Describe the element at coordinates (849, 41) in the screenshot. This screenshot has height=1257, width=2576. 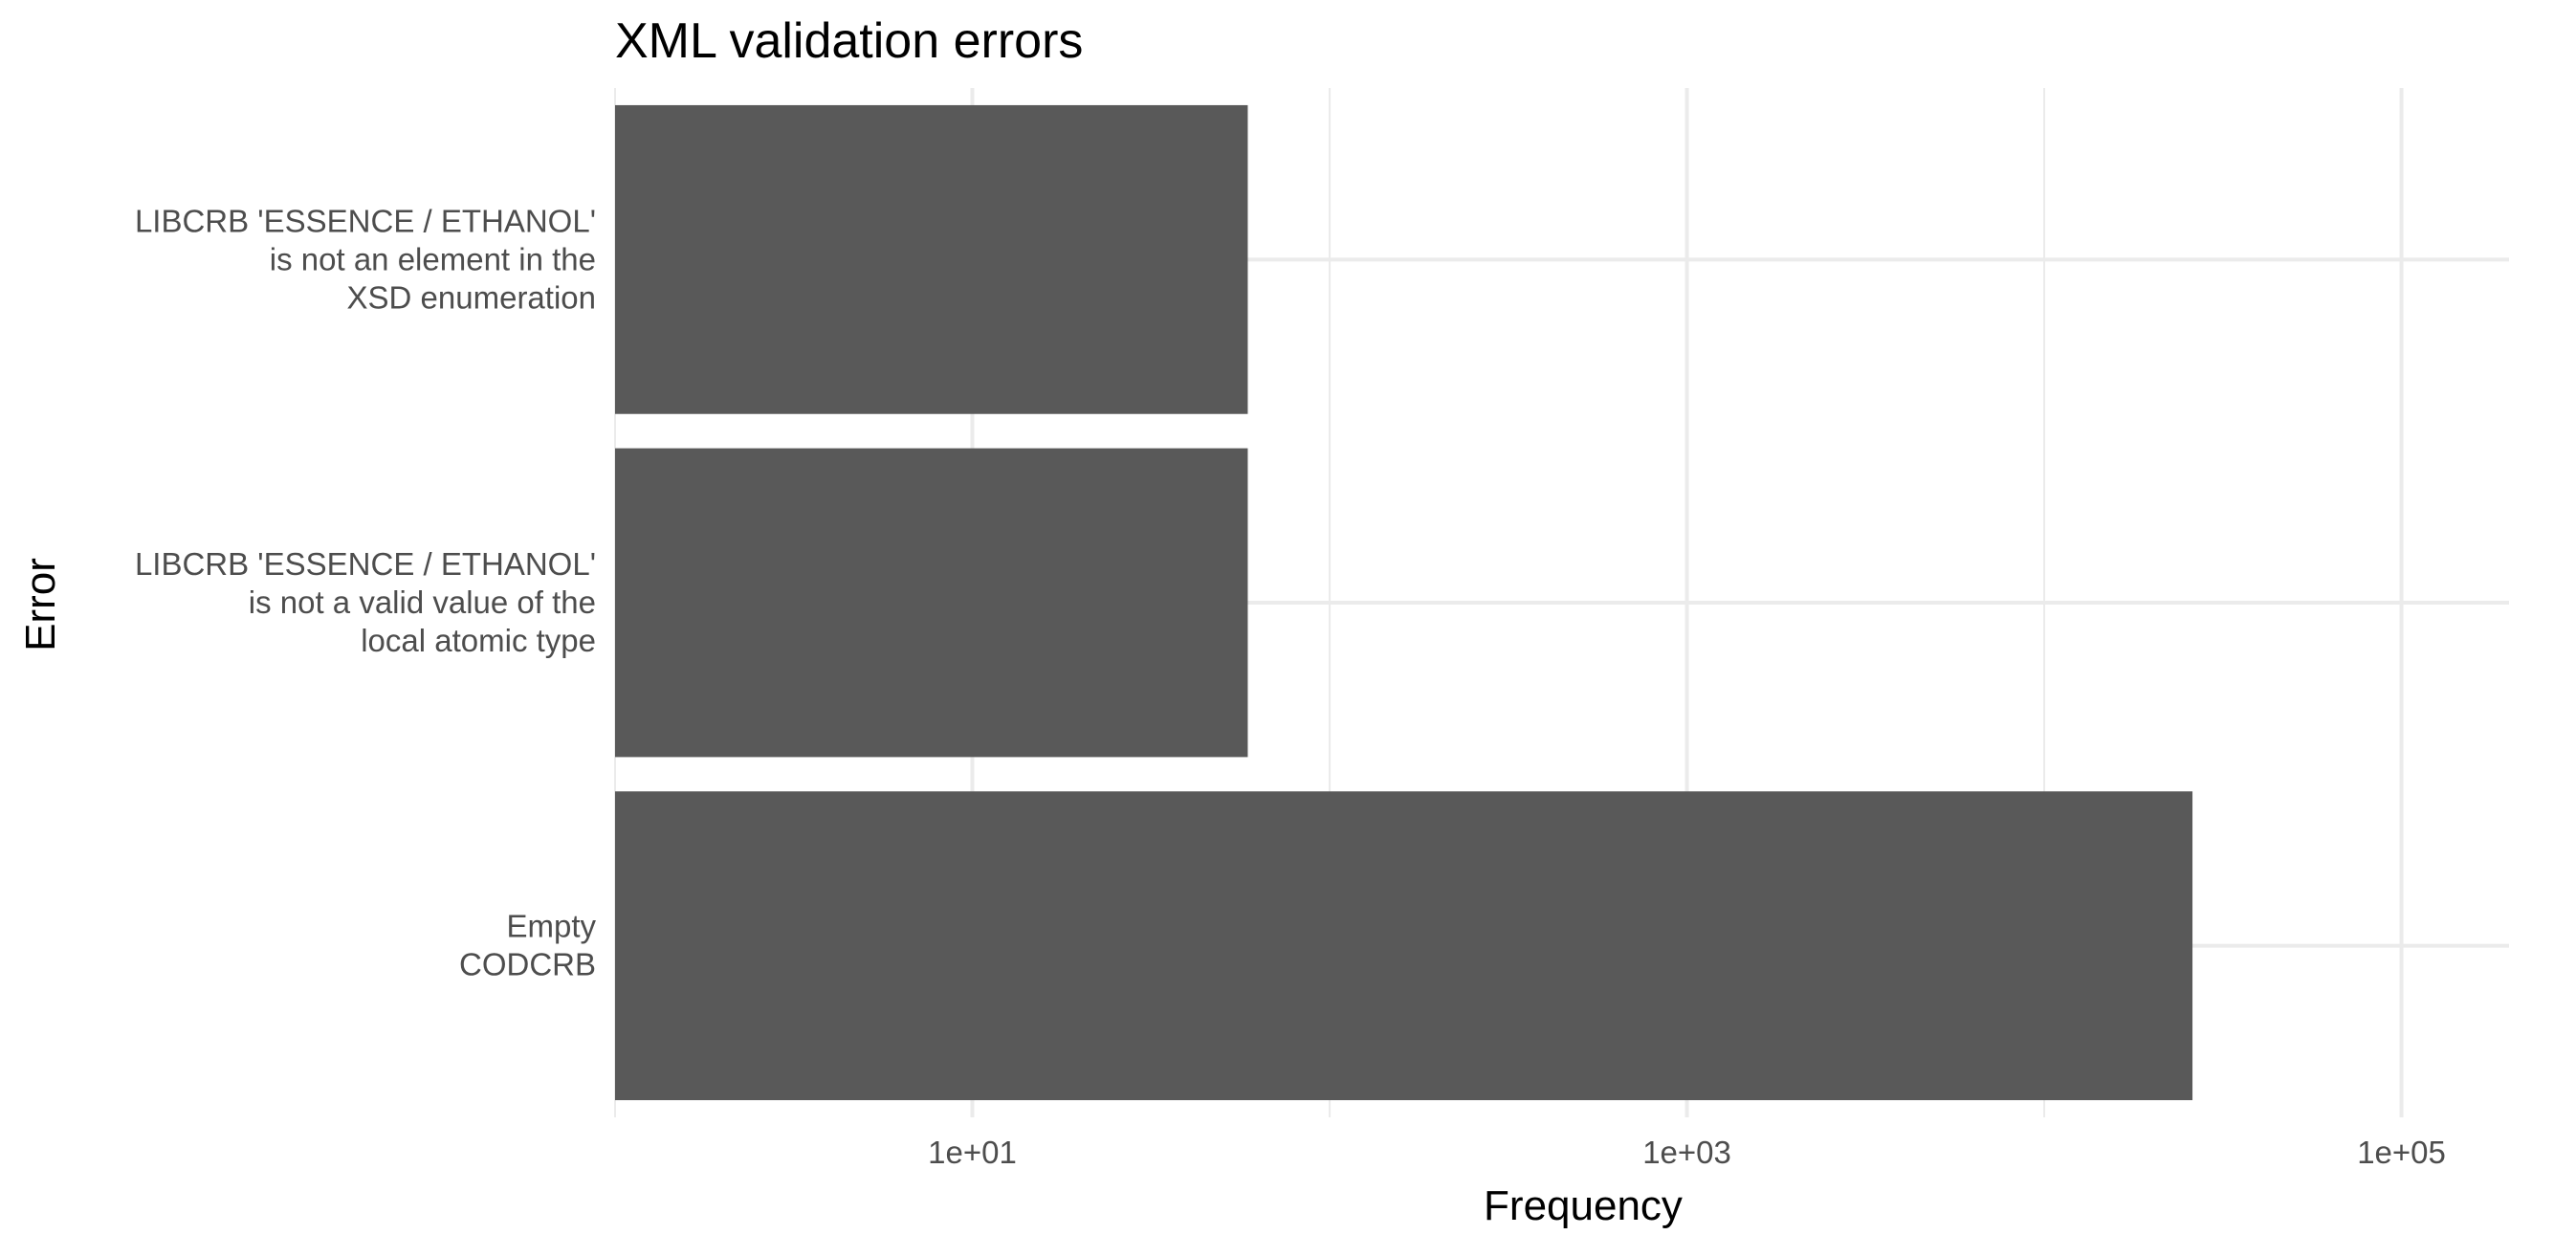
I see `chart-title: XML validation errors` at that location.